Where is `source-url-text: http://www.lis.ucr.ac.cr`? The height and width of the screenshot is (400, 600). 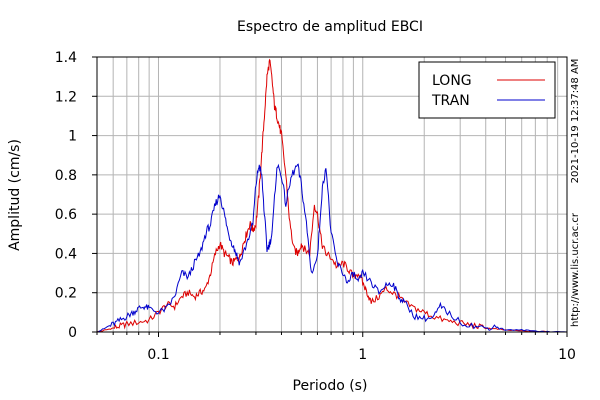 source-url-text: http://www.lis.ucr.ac.cr is located at coordinates (575, 269).